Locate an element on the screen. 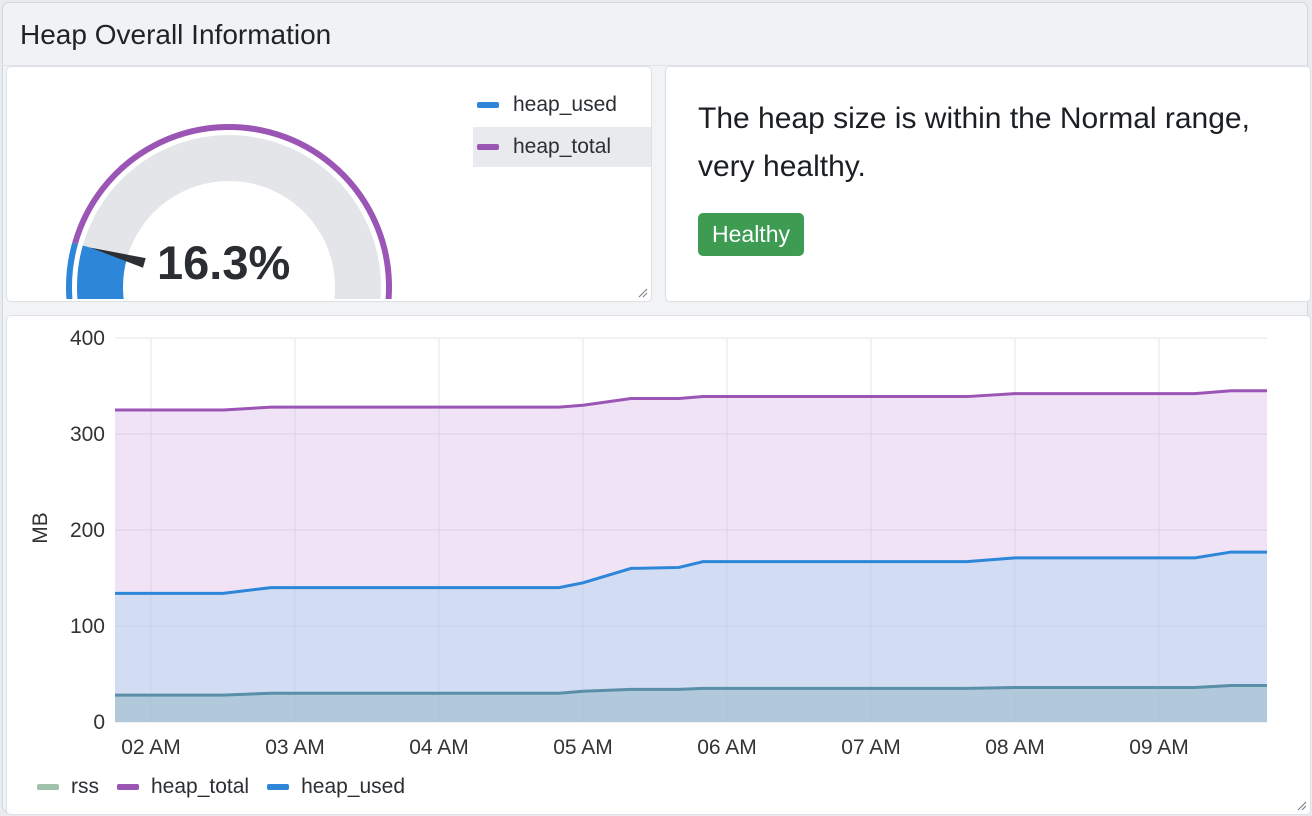 The image size is (1312, 816). gauge-panel: 16.3% heap_used heap_total is located at coordinates (329, 184).